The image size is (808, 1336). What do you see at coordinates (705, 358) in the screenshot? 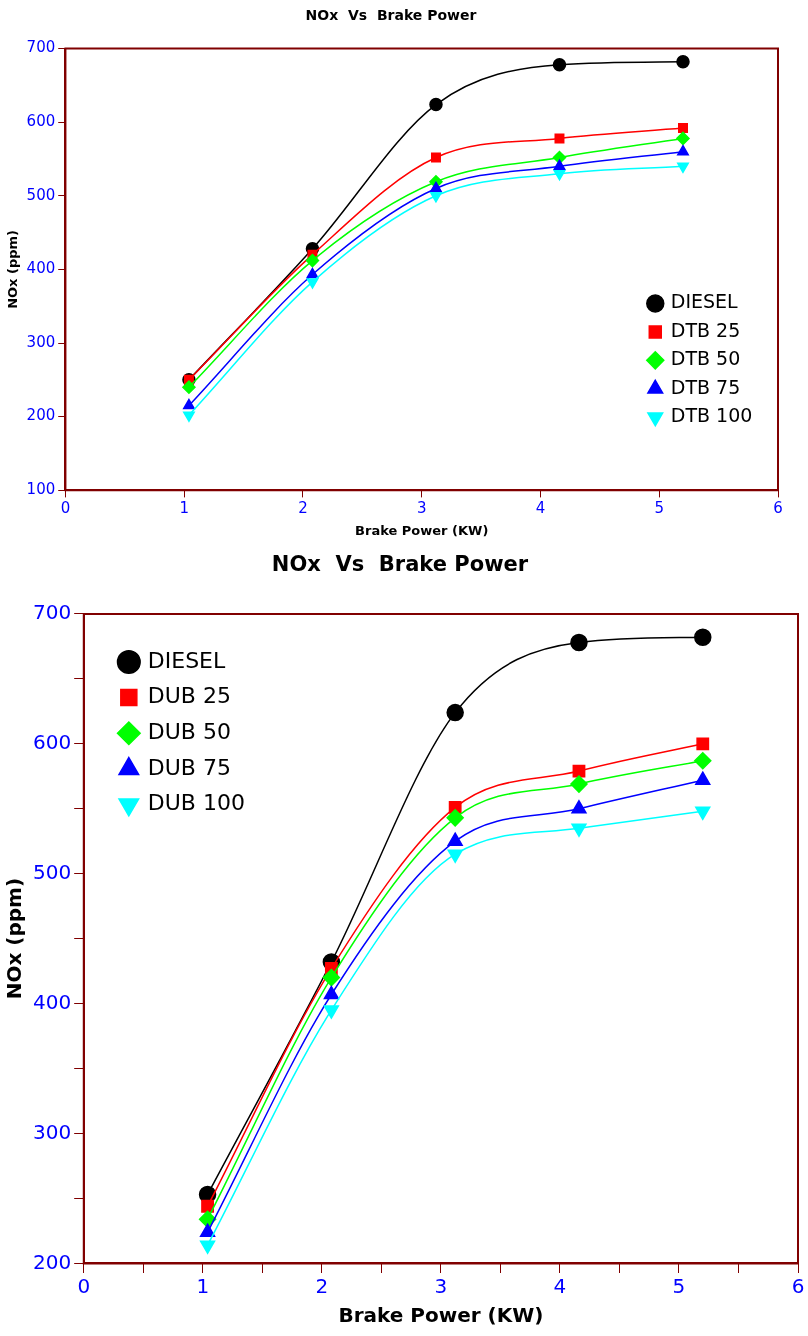
I see `legend-label: DTB 50` at bounding box center [705, 358].